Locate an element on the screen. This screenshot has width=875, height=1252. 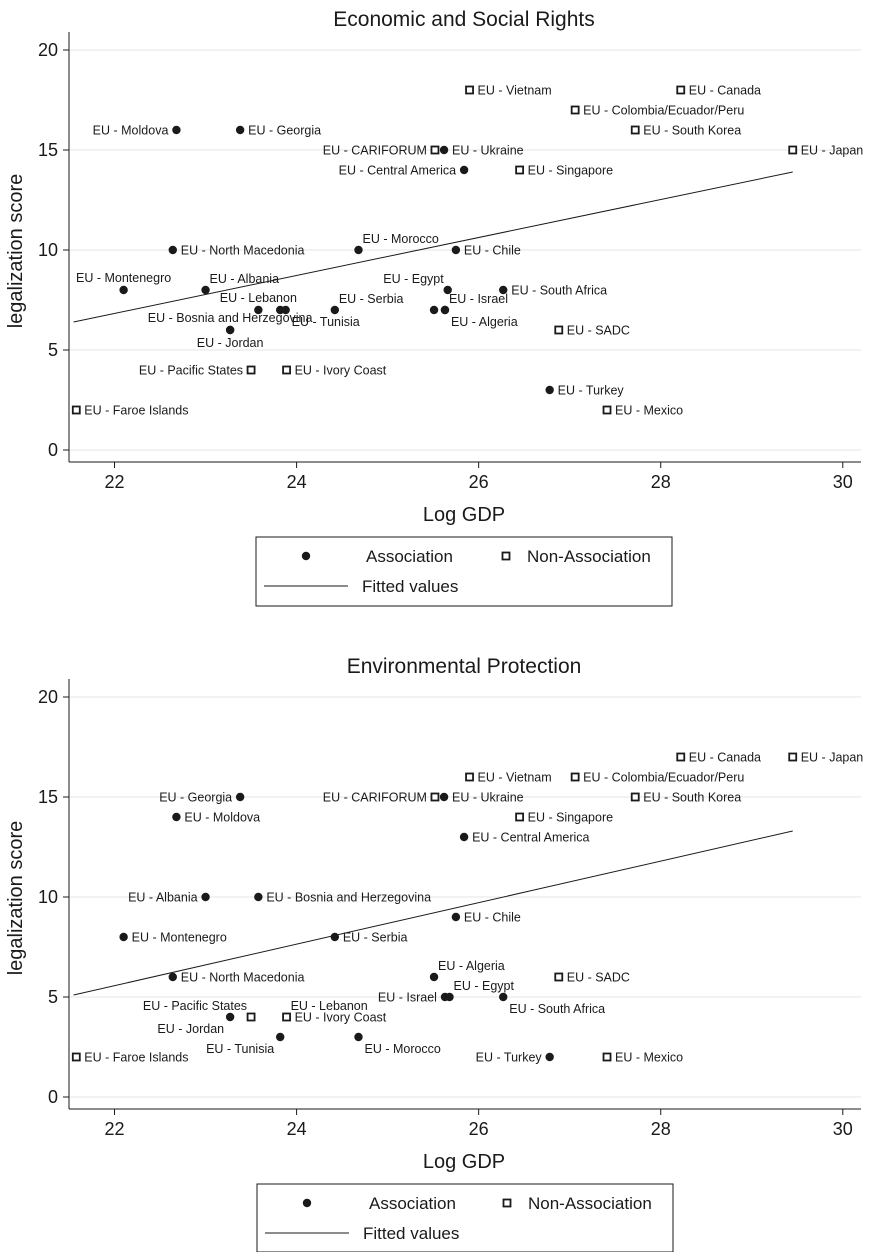
legend-non-association-marker is located at coordinates (506, 556).